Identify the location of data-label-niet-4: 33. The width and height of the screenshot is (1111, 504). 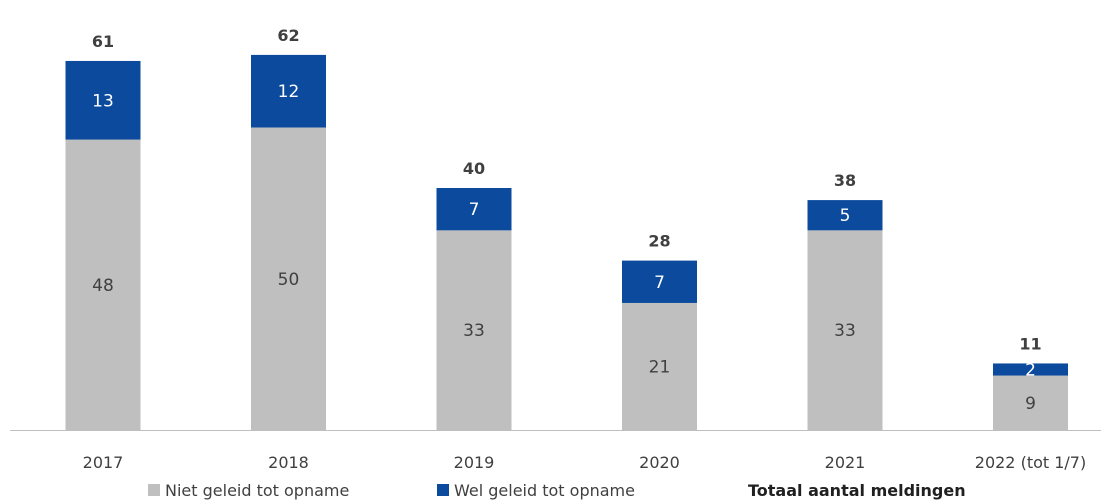
(845, 331).